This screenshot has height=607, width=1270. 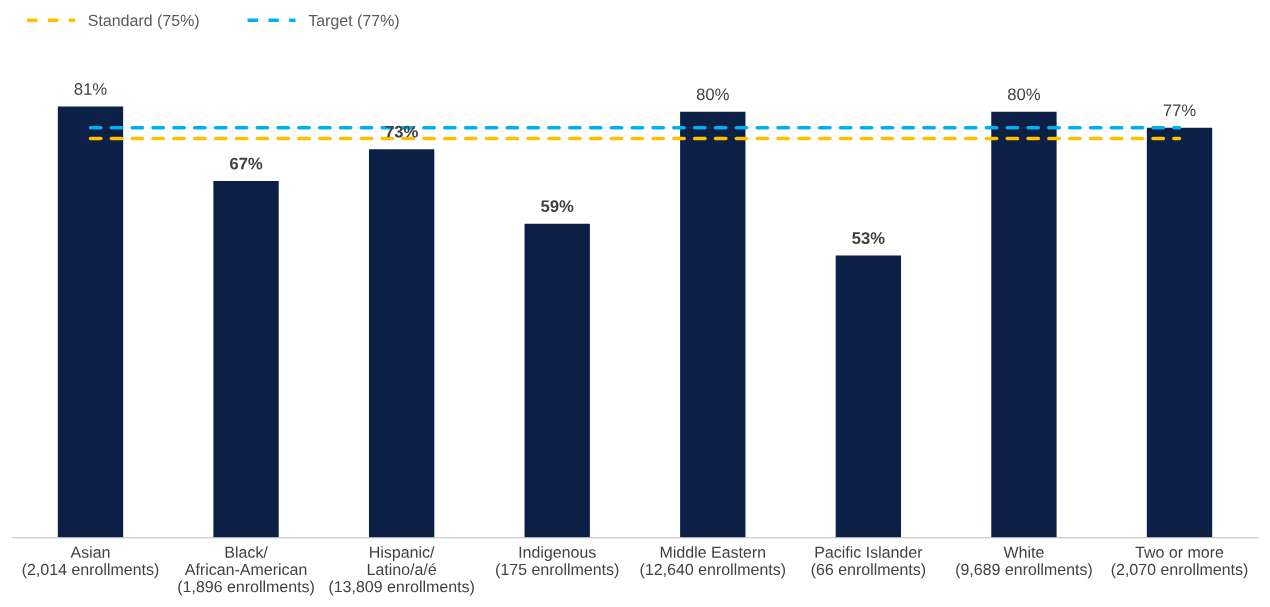 What do you see at coordinates (353, 22) in the screenshot?
I see `legend-label: Target (77%)` at bounding box center [353, 22].